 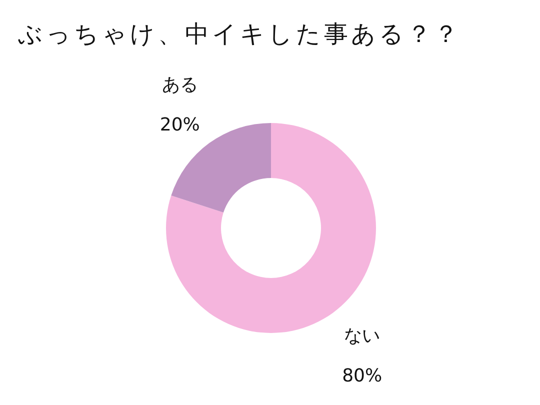 What do you see at coordinates (180, 125) in the screenshot?
I see `data-label: 20%` at bounding box center [180, 125].